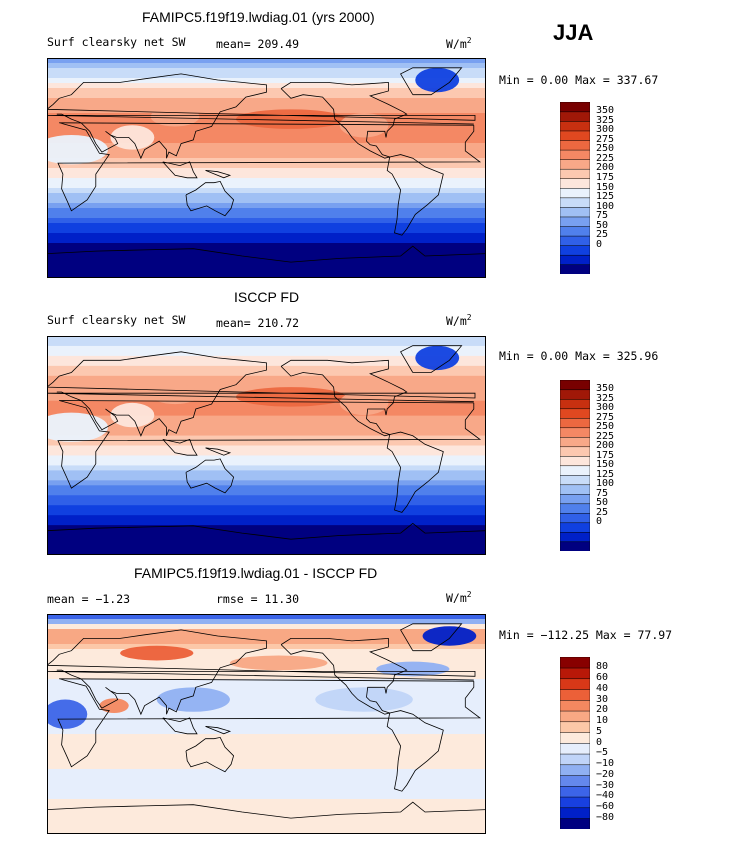 The width and height of the screenshot is (733, 844). What do you see at coordinates (89, 599) in the screenshot?
I see `mean-label: mean = −1.23` at bounding box center [89, 599].